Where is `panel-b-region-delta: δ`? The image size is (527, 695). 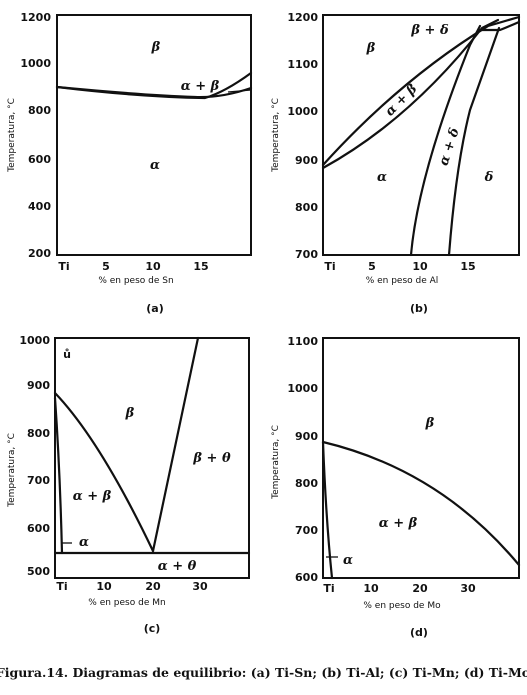
panel-b-region-delta: δ is located at coordinates (489, 177).